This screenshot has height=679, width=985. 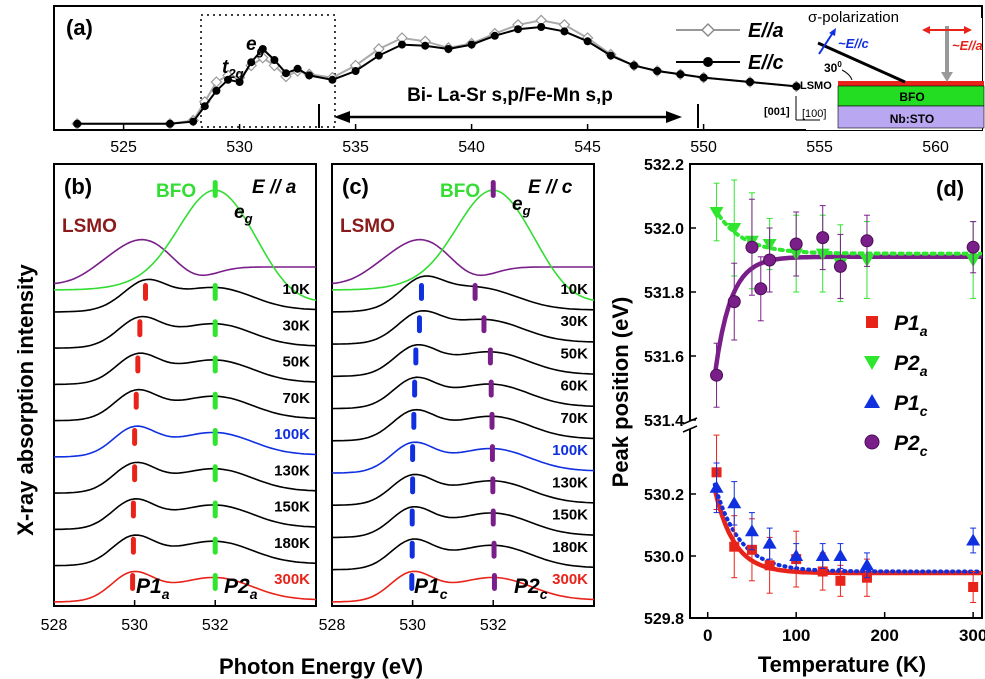 I want to click on t2g-label: t2g, so click(x=233, y=69).